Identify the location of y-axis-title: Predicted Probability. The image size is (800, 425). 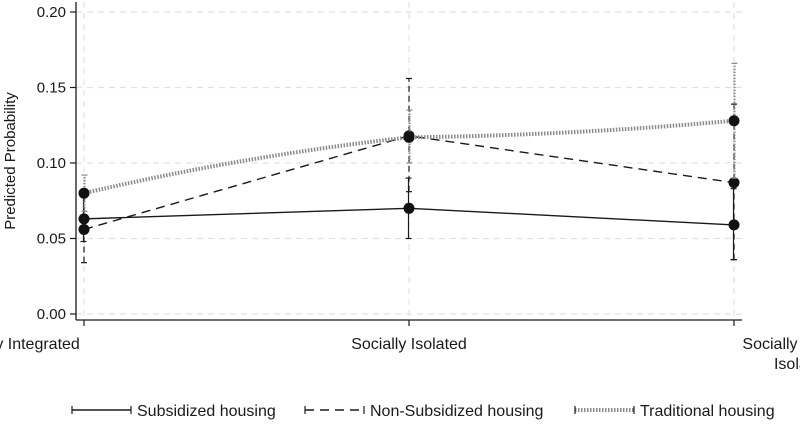
(10, 161).